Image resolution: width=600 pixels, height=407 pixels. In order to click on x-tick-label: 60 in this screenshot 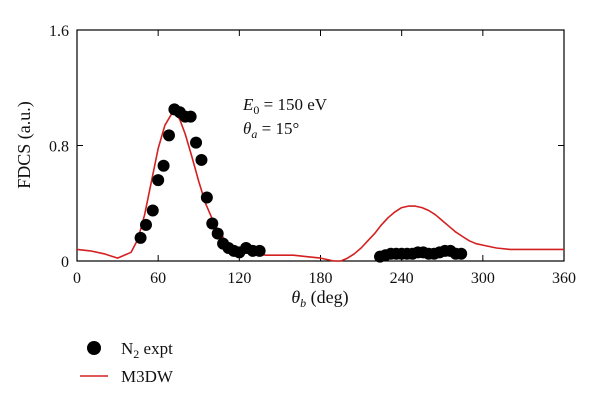, I will do `click(158, 278)`.